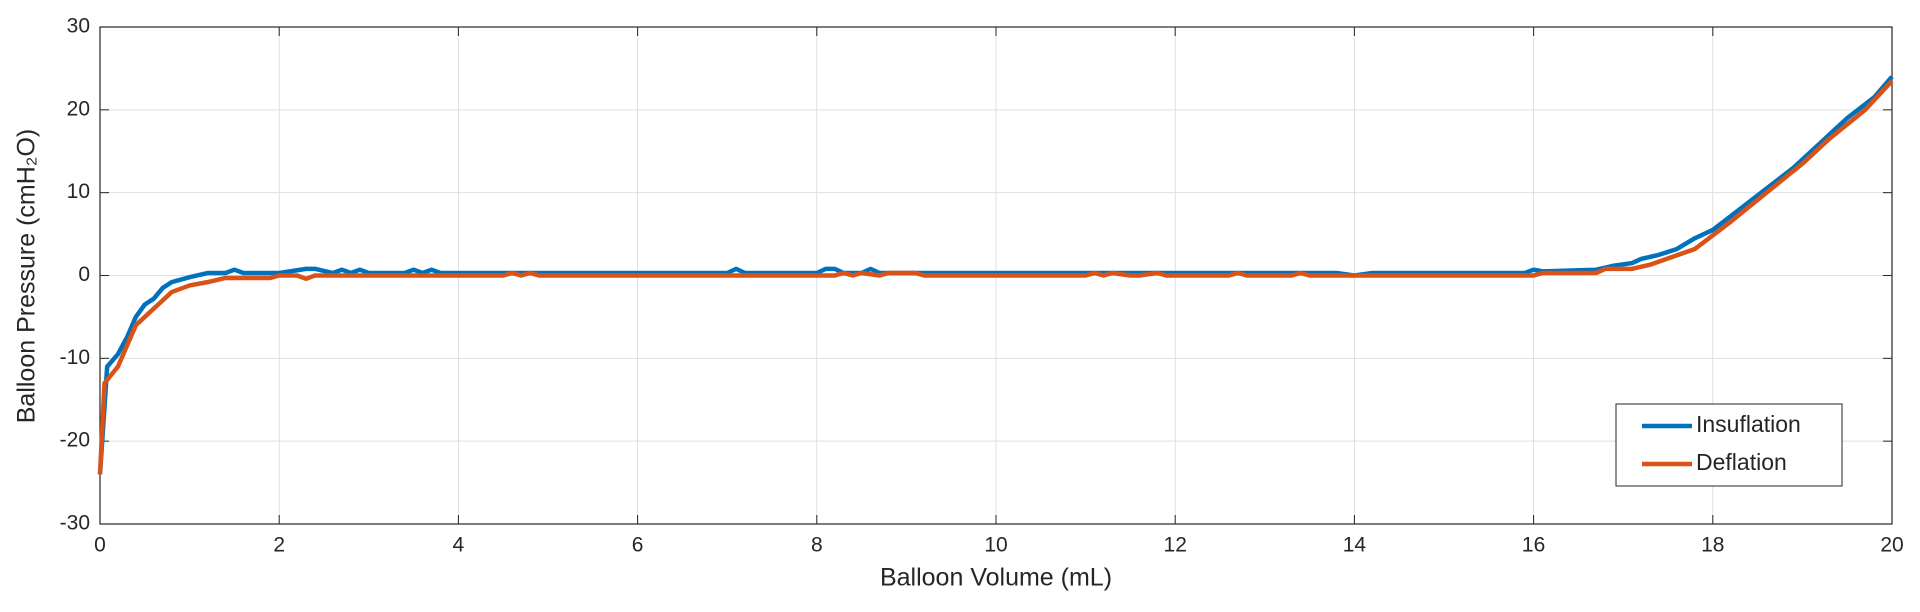  What do you see at coordinates (75, 523) in the screenshot?
I see `y-tick-label: -30` at bounding box center [75, 523].